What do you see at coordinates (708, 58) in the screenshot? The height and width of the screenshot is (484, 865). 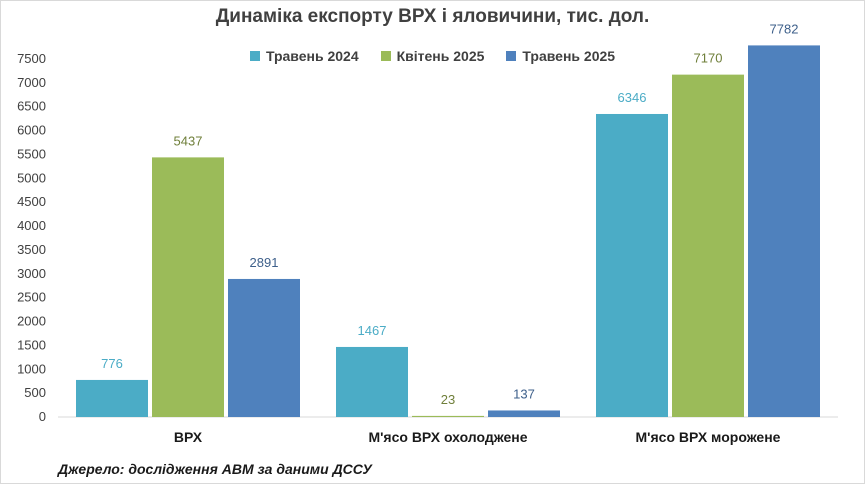 I see `data-label: 7170` at bounding box center [708, 58].